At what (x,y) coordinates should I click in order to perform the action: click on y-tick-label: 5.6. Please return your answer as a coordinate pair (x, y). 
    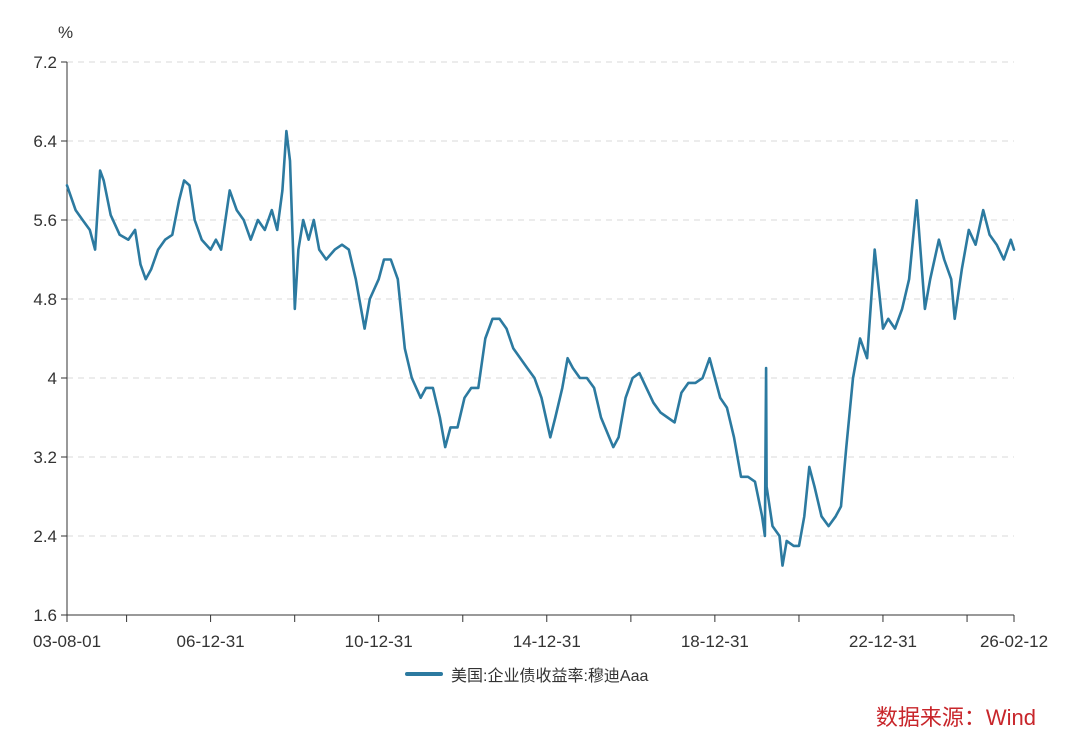
    Looking at the image, I should click on (45, 220).